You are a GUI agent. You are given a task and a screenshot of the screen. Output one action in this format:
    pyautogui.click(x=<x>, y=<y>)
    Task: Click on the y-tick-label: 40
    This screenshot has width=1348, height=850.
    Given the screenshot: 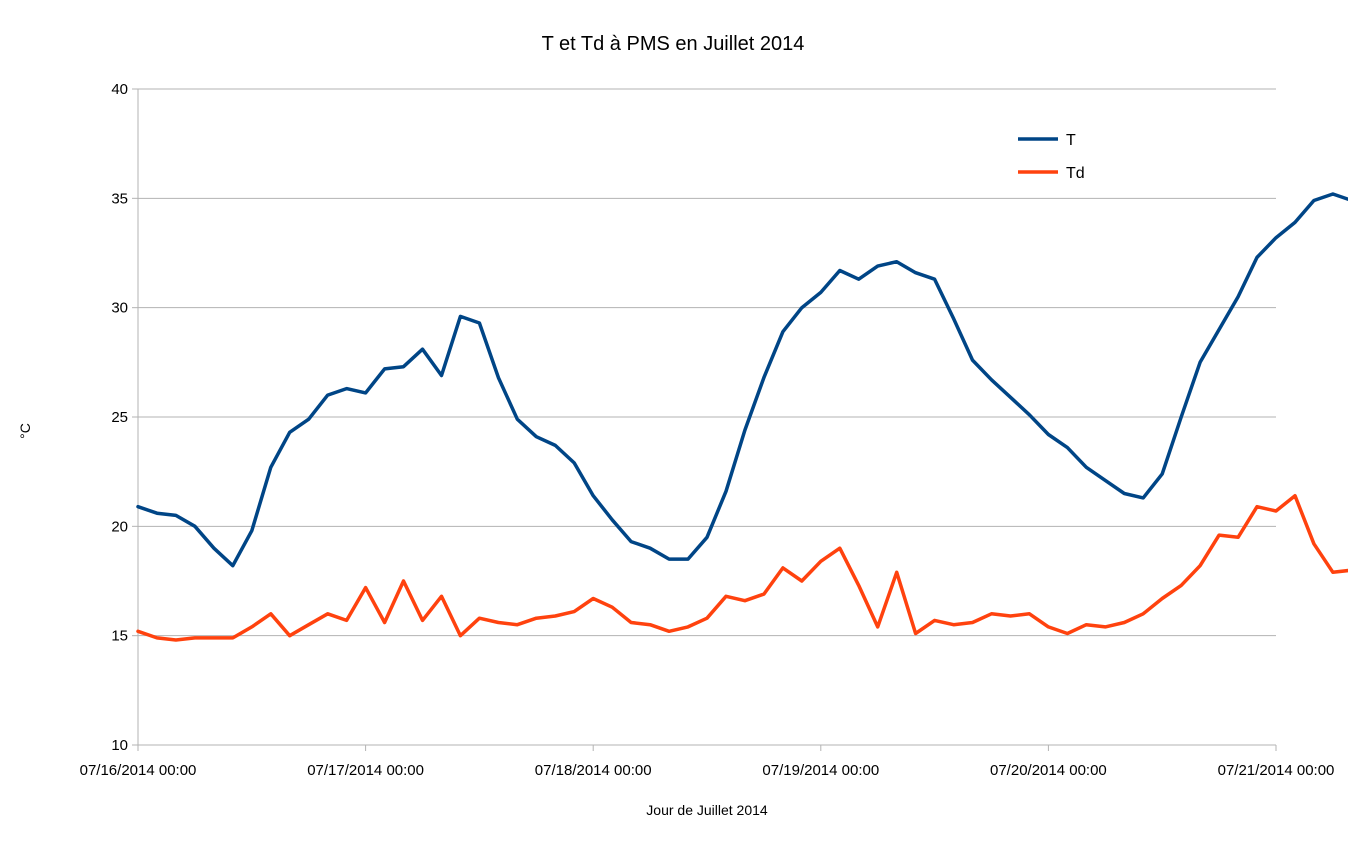 What is the action you would take?
    pyautogui.click(x=119, y=89)
    